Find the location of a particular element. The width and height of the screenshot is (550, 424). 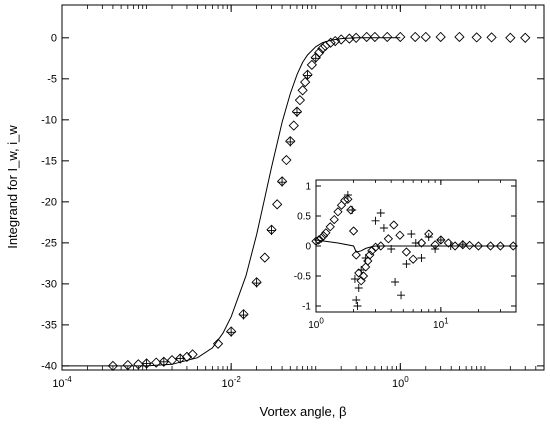

inset-y-tick-label: -1 is located at coordinates (306, 307).